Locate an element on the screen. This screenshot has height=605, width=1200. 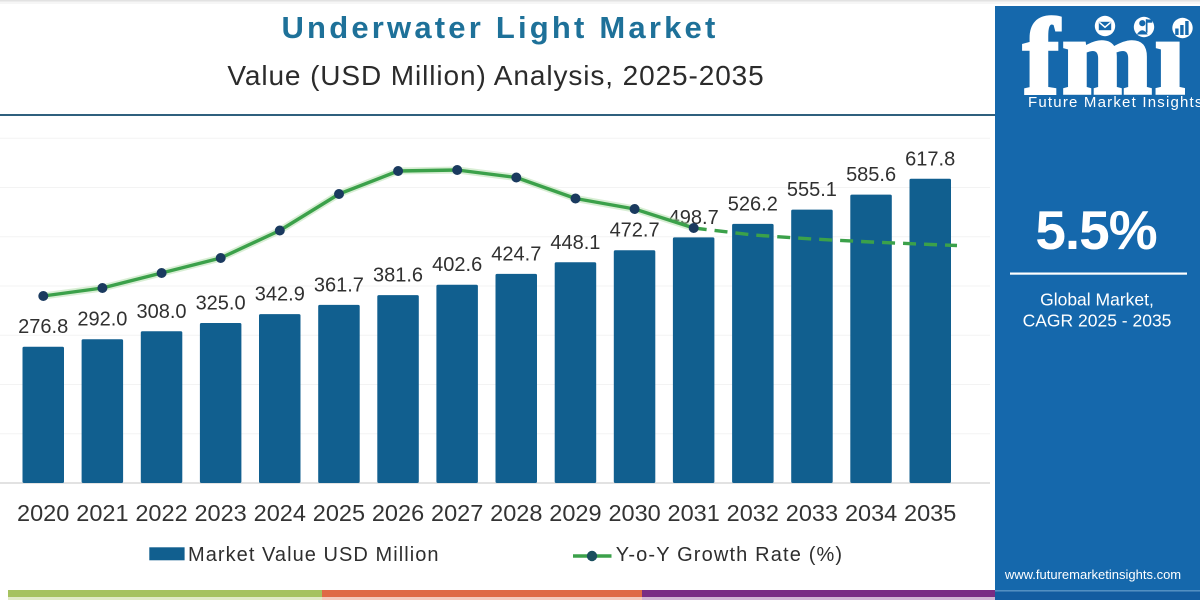
svg-text: 2031 is located at coordinates (694, 513).